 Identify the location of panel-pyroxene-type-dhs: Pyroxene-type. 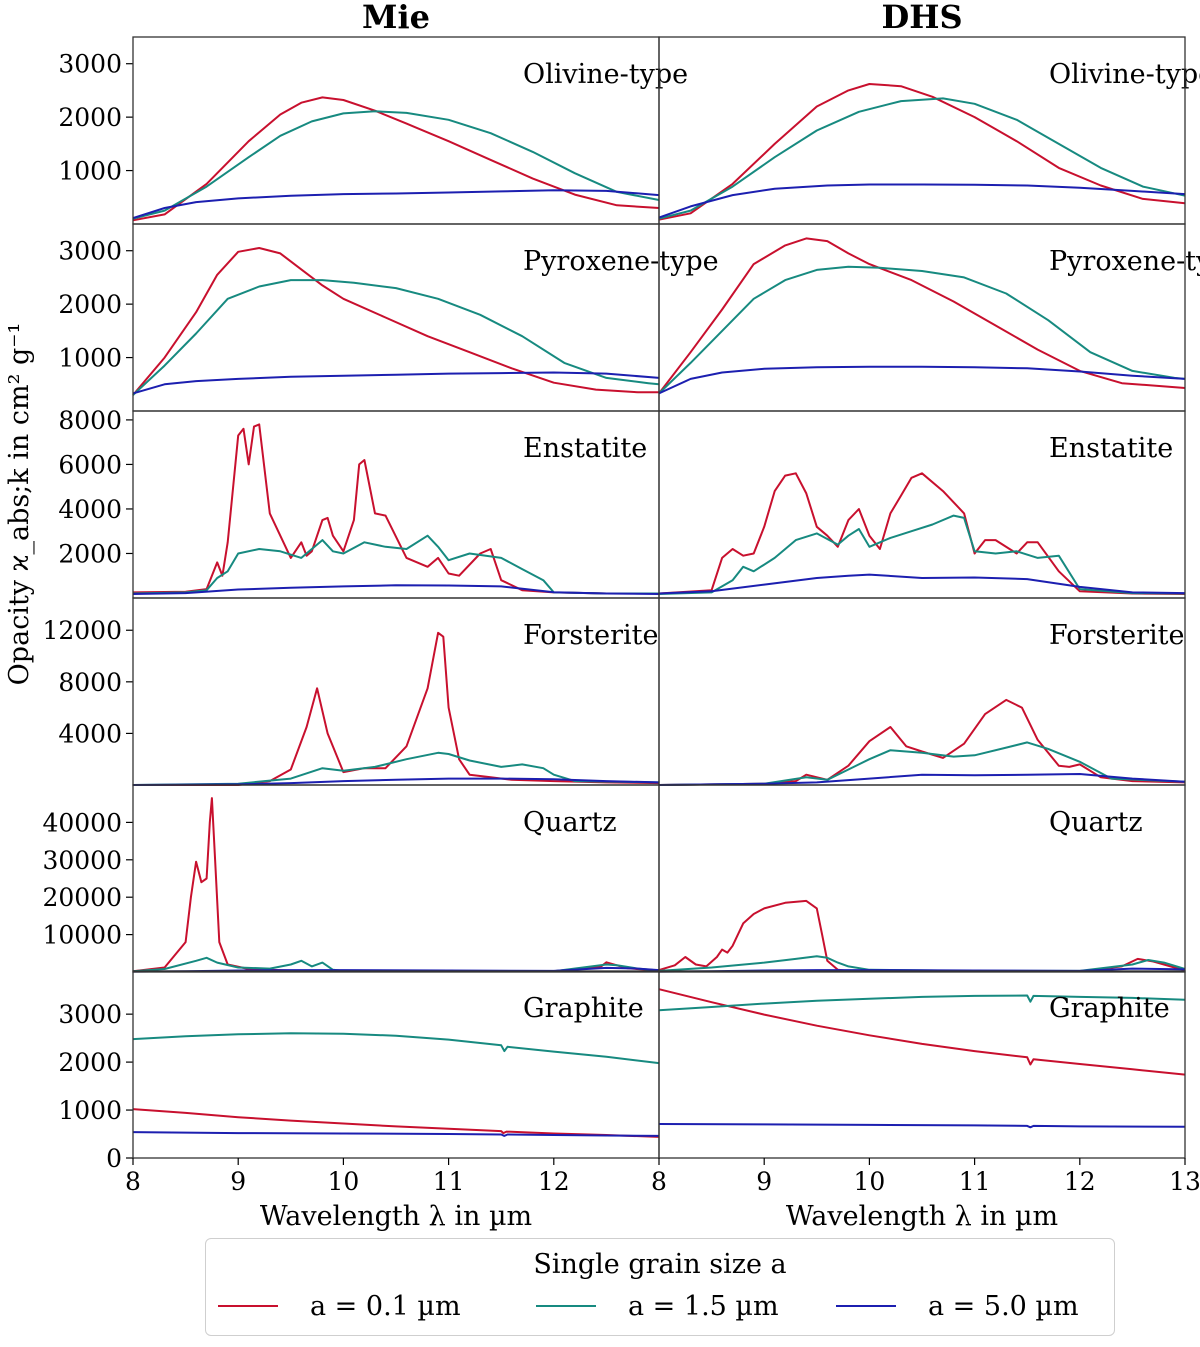
(929, 317).